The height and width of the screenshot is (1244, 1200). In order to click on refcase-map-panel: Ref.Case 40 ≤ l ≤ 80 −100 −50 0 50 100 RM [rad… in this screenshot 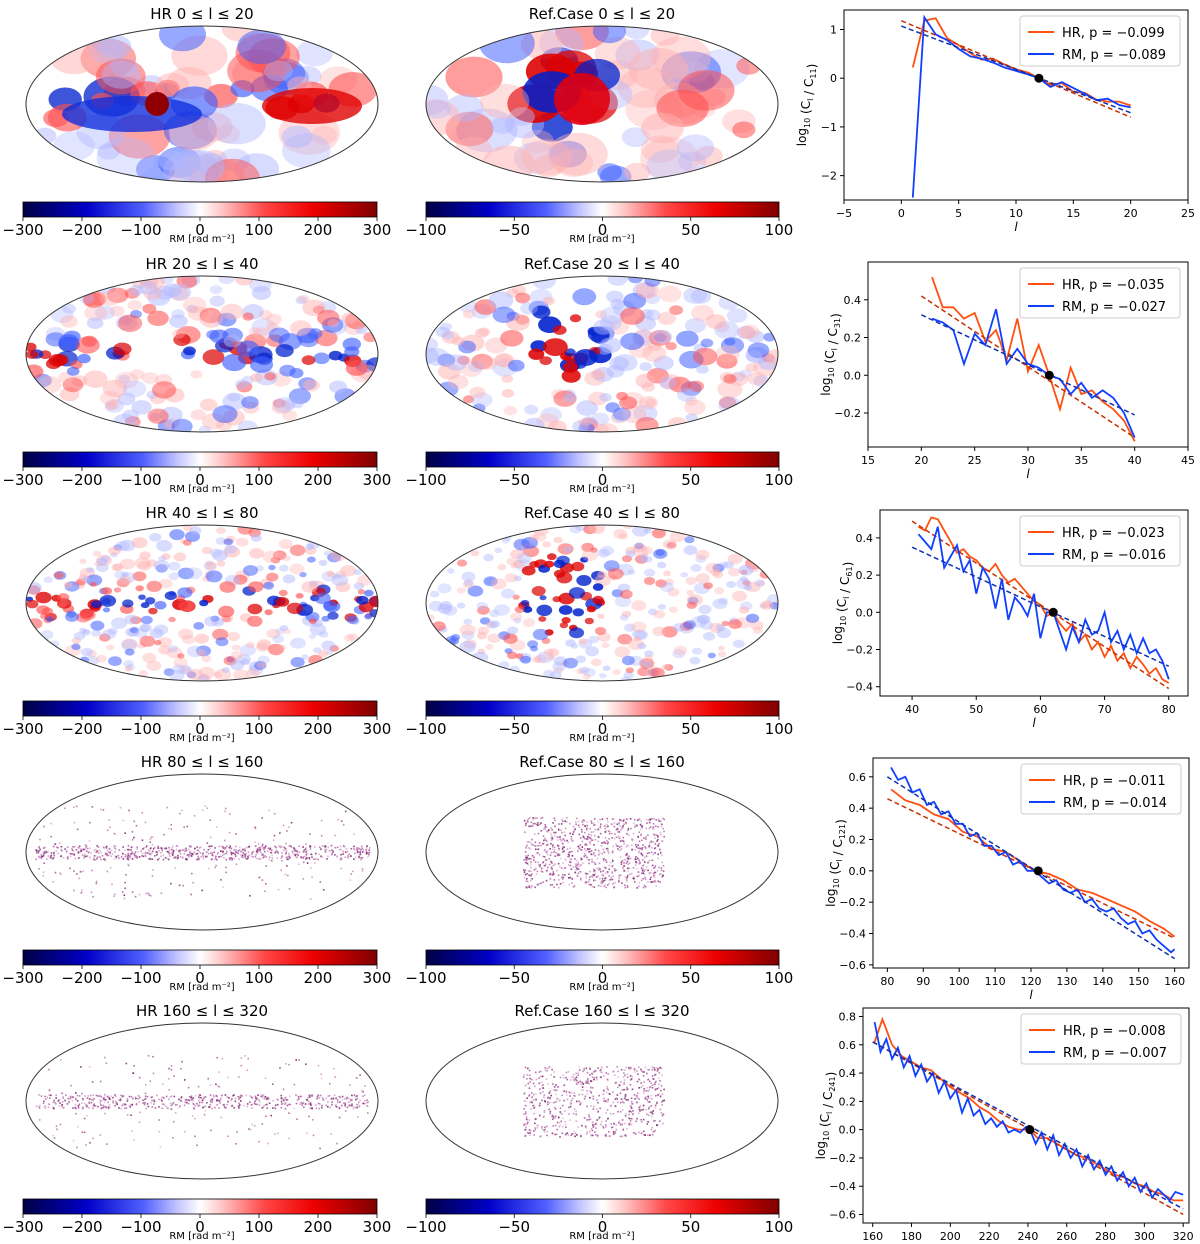, I will do `click(599, 624)`.